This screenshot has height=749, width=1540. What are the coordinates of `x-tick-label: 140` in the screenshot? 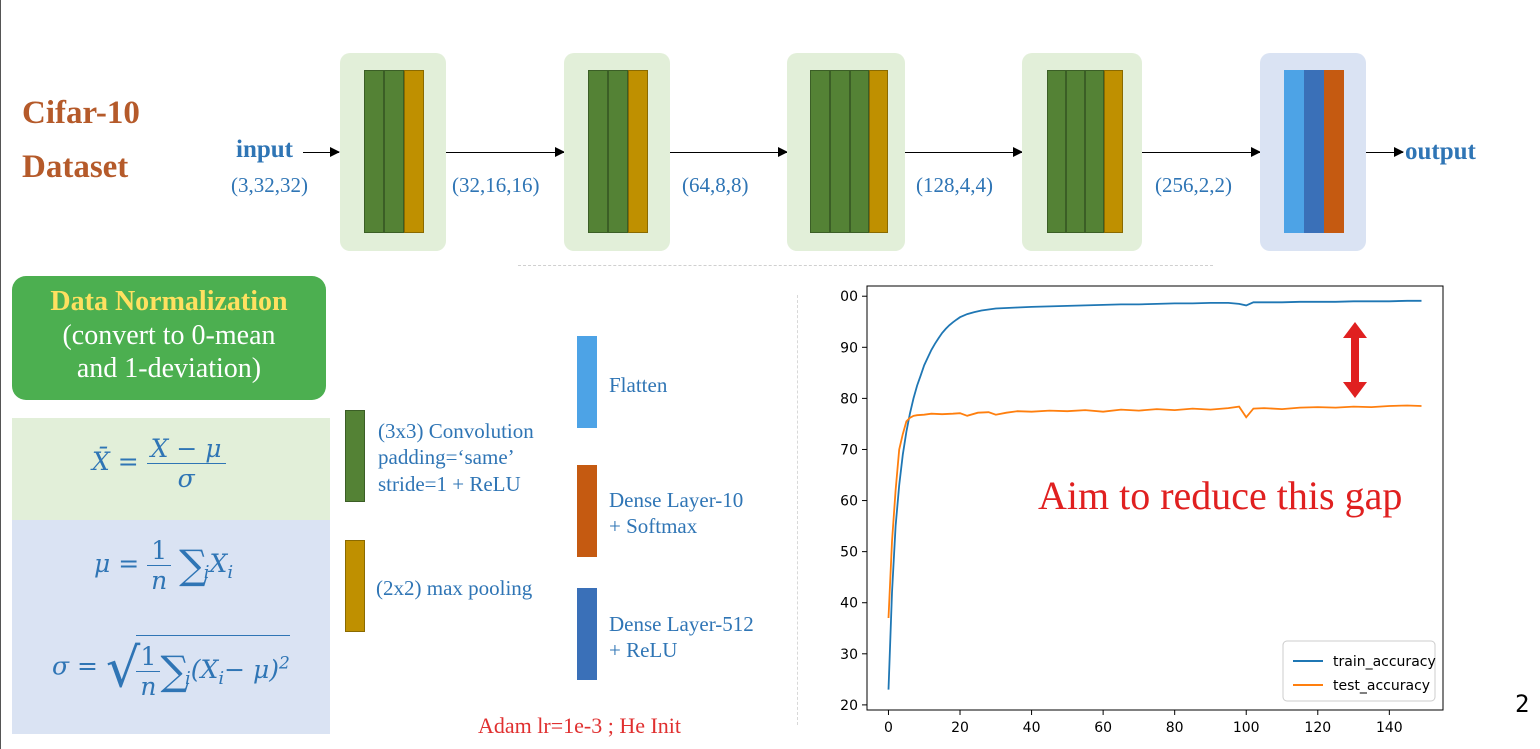 It's located at (1389, 728).